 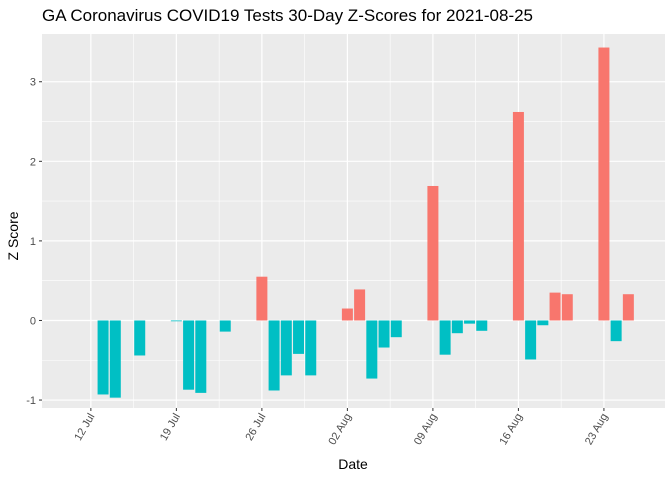 What do you see at coordinates (426, 430) in the screenshot?
I see `x-tick-label: 09 Aug` at bounding box center [426, 430].